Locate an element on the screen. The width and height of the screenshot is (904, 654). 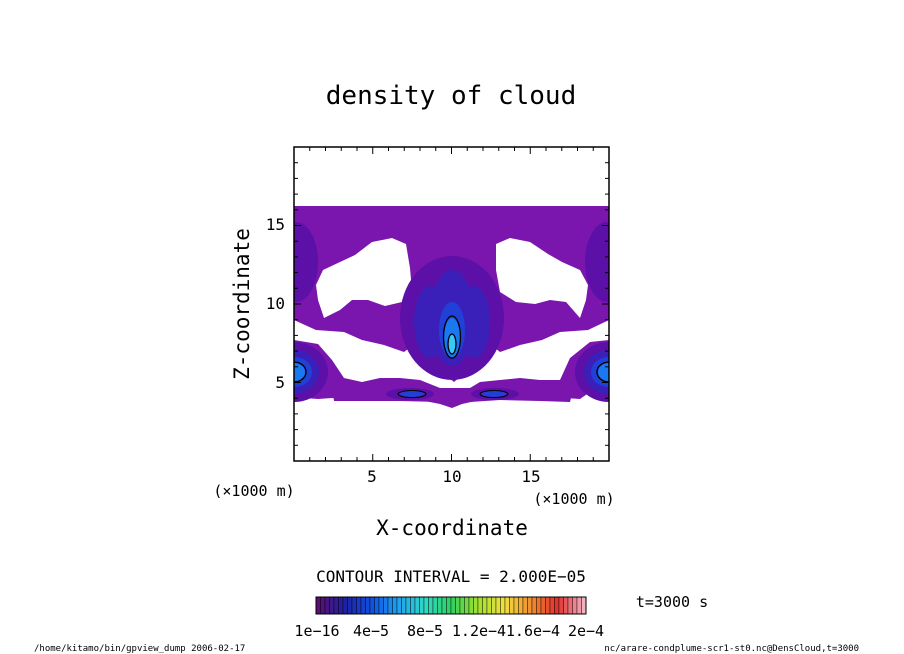
central-plume-level6 is located at coordinates (452, 344).